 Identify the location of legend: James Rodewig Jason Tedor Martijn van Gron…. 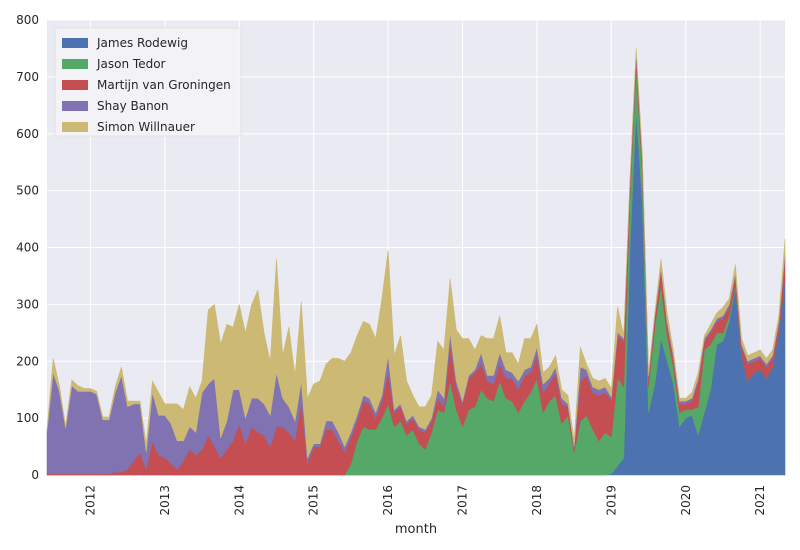
(148, 82).